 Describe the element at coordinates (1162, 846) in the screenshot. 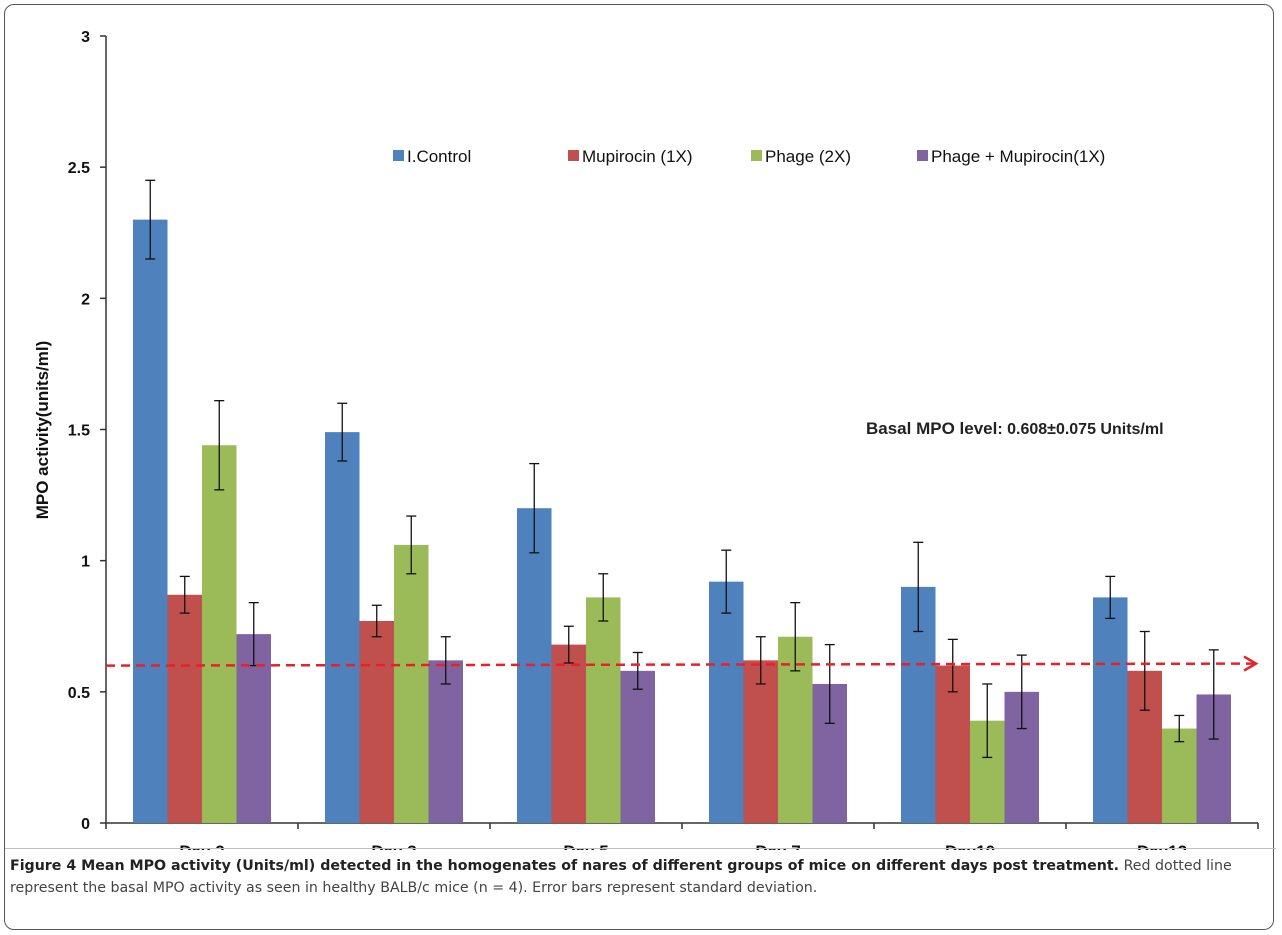

I see `x-category-label: Day12` at that location.